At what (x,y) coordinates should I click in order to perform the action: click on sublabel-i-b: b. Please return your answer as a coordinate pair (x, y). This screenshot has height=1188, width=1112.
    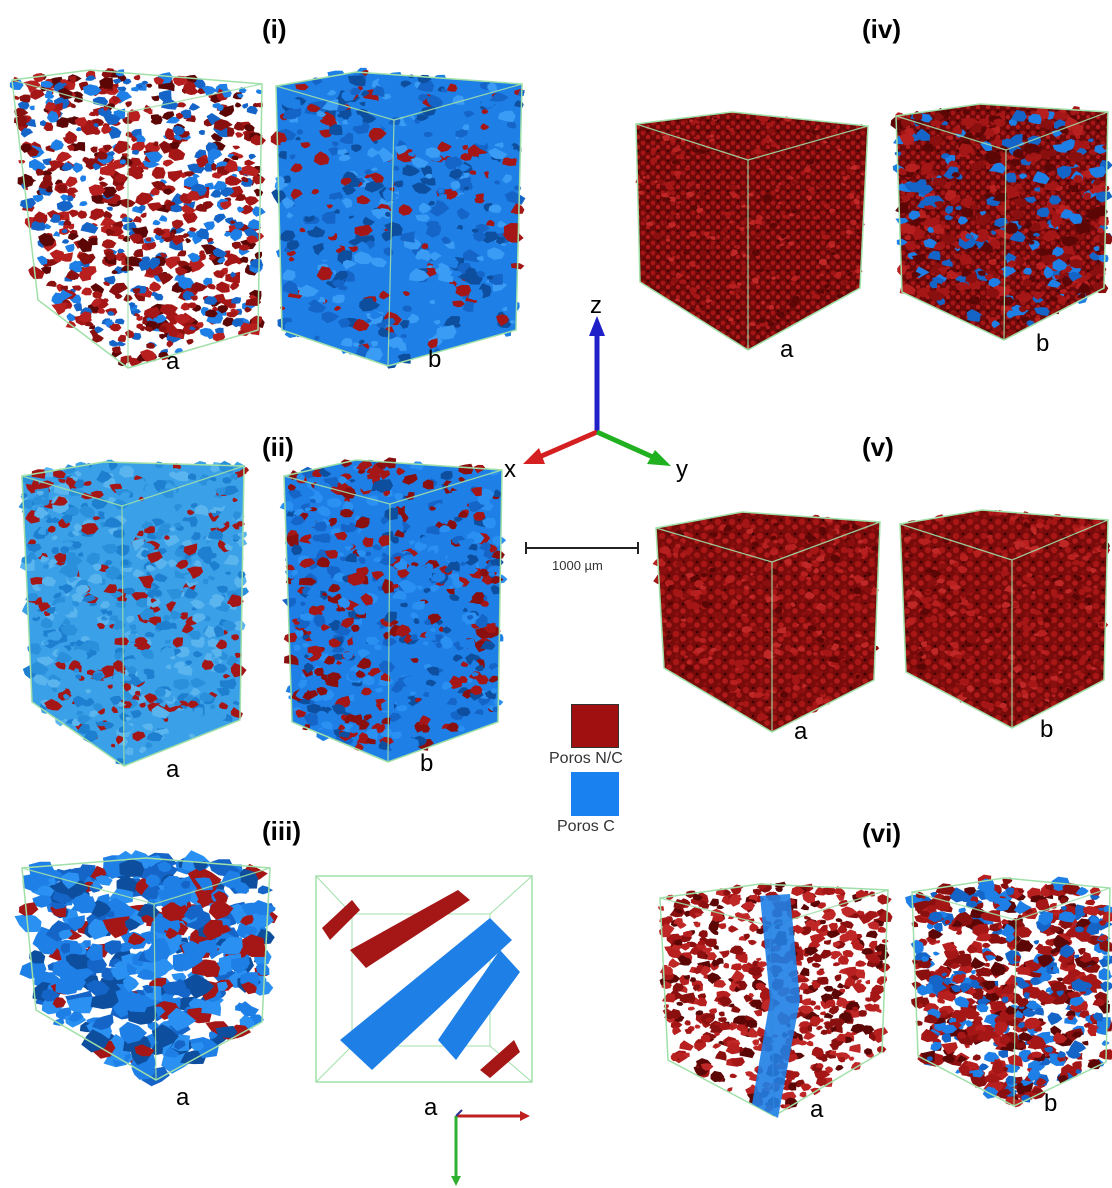
    Looking at the image, I should click on (435, 359).